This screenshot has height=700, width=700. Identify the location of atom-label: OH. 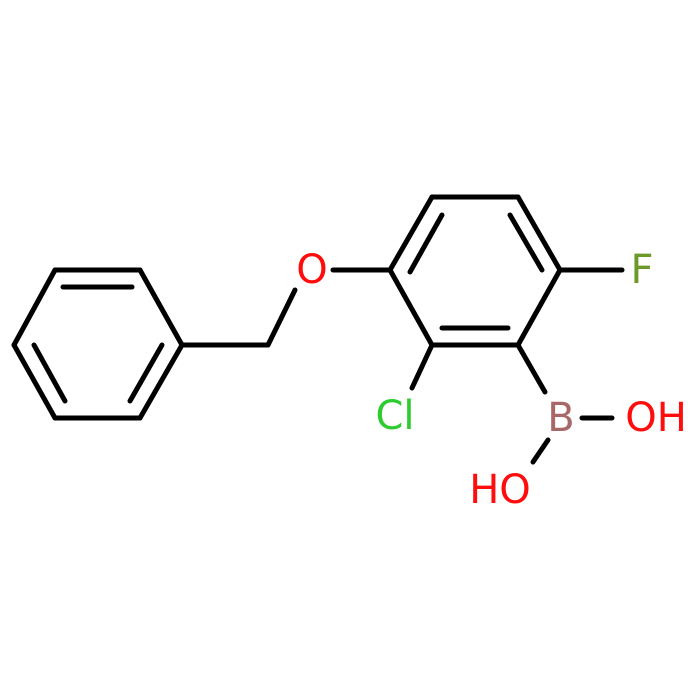
(656, 418).